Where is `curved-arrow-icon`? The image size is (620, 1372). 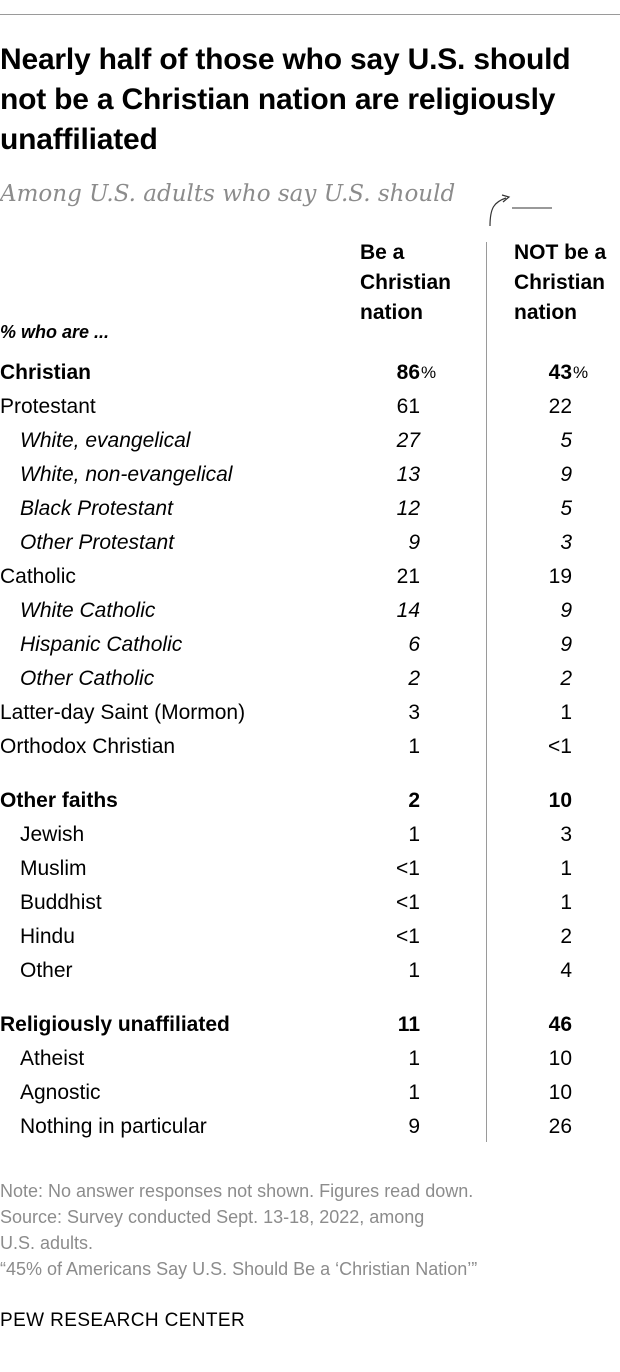
curved-arrow-icon is located at coordinates (520, 210).